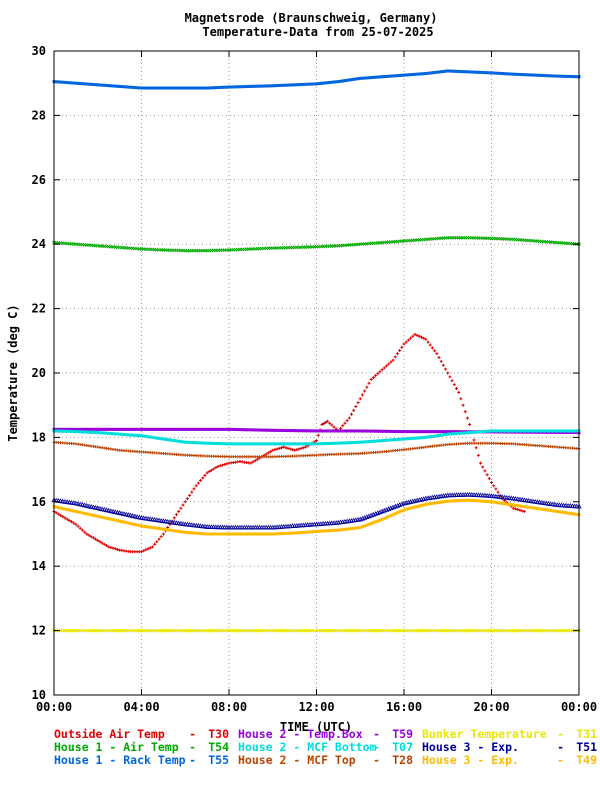 This screenshot has height=800, width=600. I want to click on legend-series-name: House 1 - Rack Temp, so click(120, 760).